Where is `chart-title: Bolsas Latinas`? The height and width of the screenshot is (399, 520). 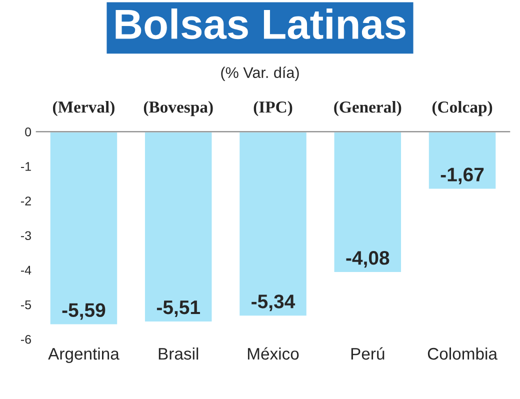 chart-title: Bolsas Latinas is located at coordinates (261, 24).